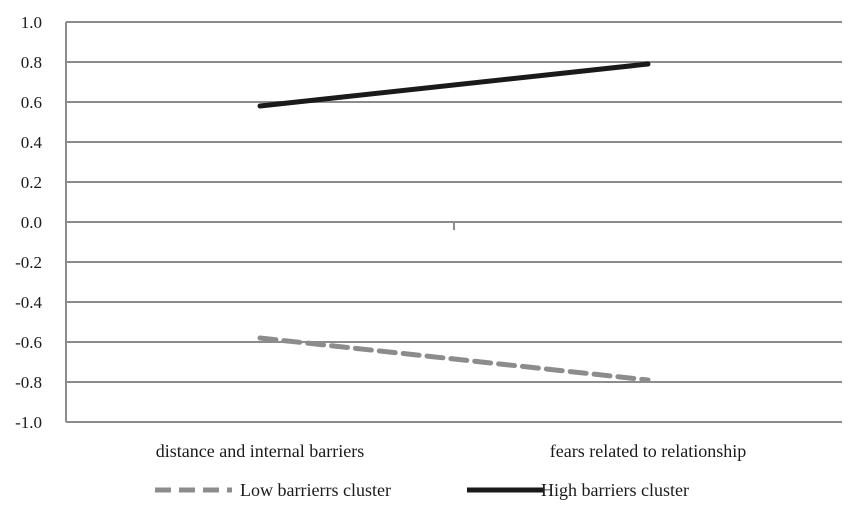 The height and width of the screenshot is (510, 855). Describe the element at coordinates (28, 302) in the screenshot. I see `y-tick-label: -0.4` at that location.